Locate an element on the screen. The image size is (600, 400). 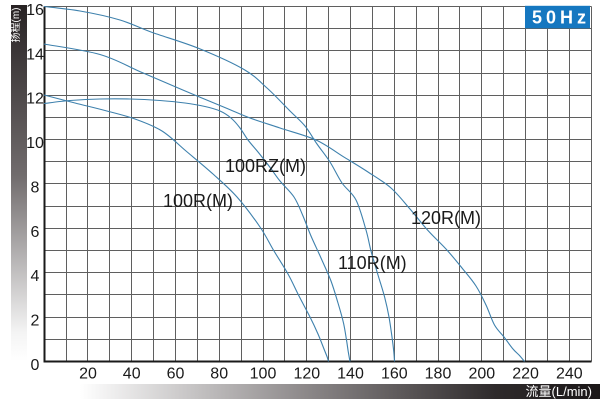
svg-text: 180 is located at coordinates (438, 374).